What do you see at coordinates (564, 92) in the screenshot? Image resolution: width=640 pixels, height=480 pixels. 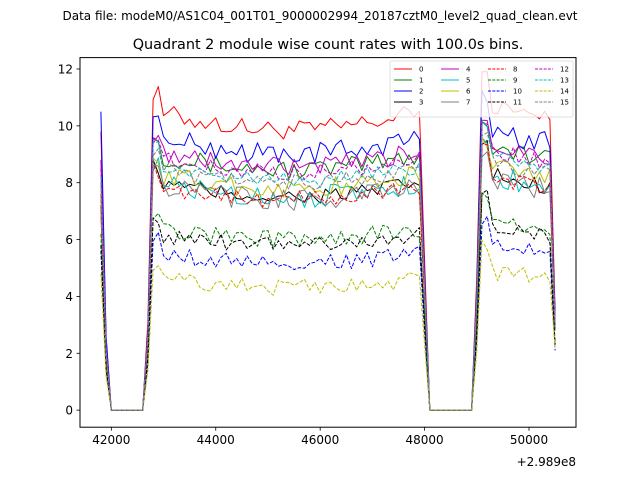 I see `legend-label-14: 14` at bounding box center [564, 92].